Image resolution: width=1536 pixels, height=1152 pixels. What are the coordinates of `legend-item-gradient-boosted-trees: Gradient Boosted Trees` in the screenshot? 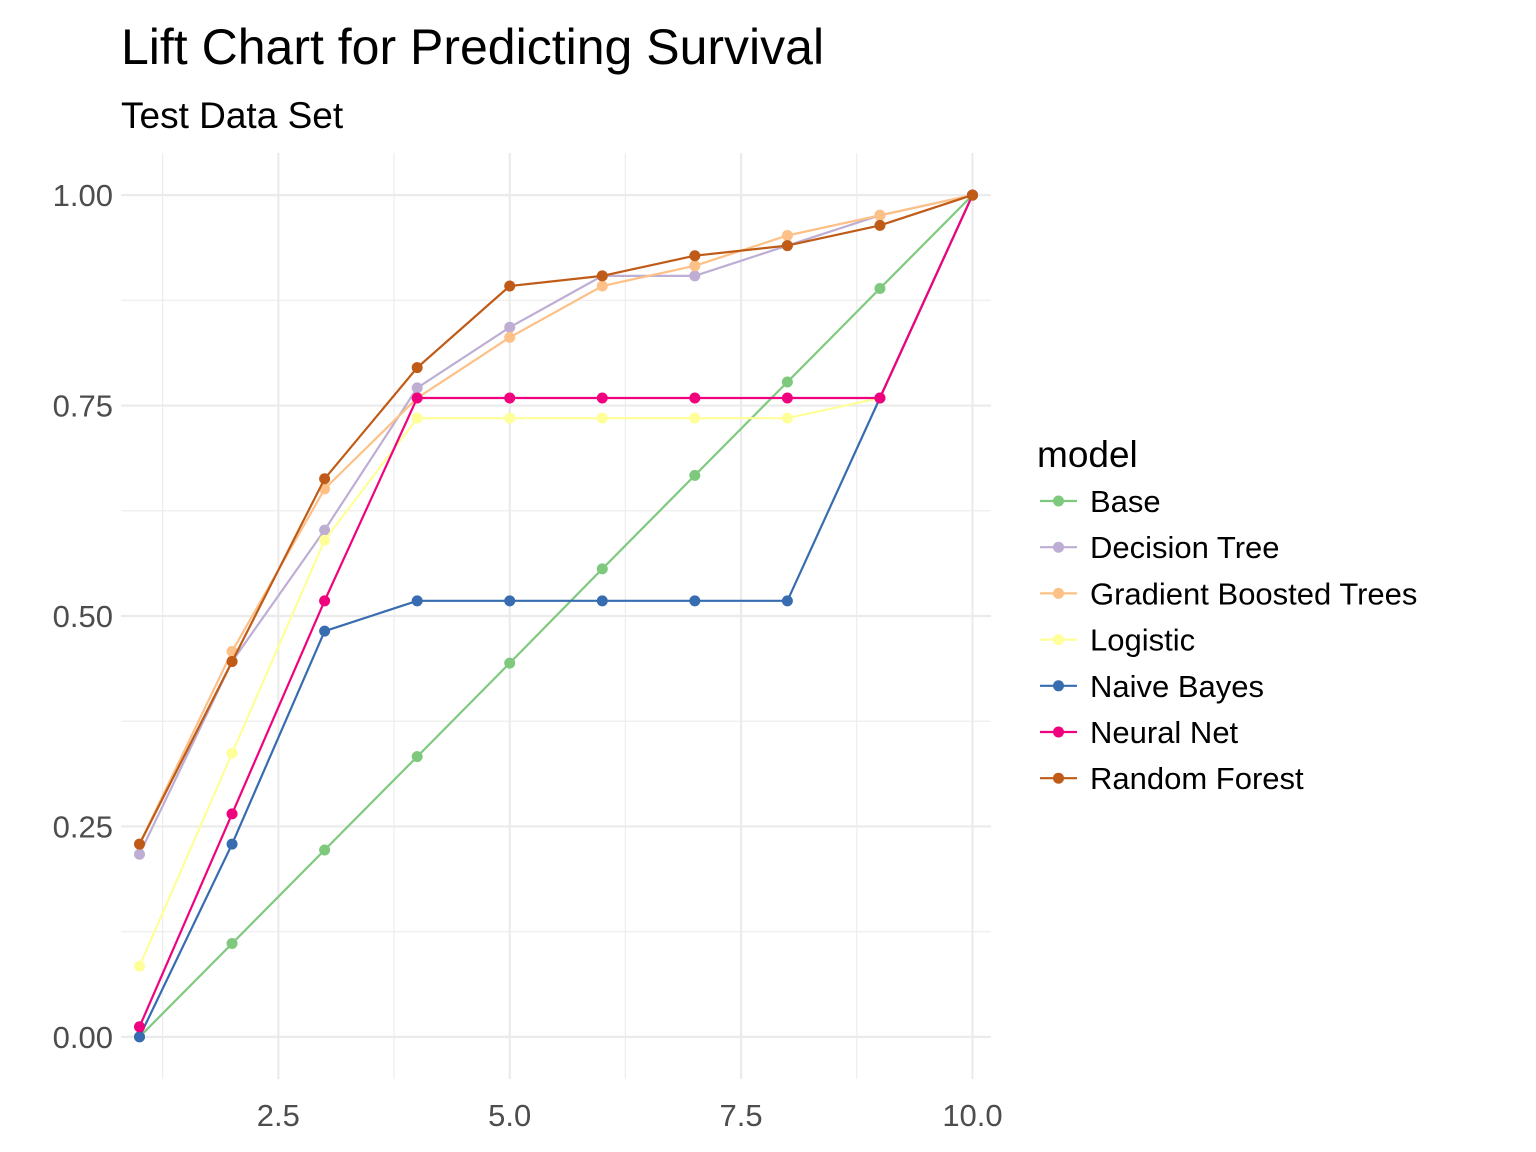 It's located at (1228, 593).